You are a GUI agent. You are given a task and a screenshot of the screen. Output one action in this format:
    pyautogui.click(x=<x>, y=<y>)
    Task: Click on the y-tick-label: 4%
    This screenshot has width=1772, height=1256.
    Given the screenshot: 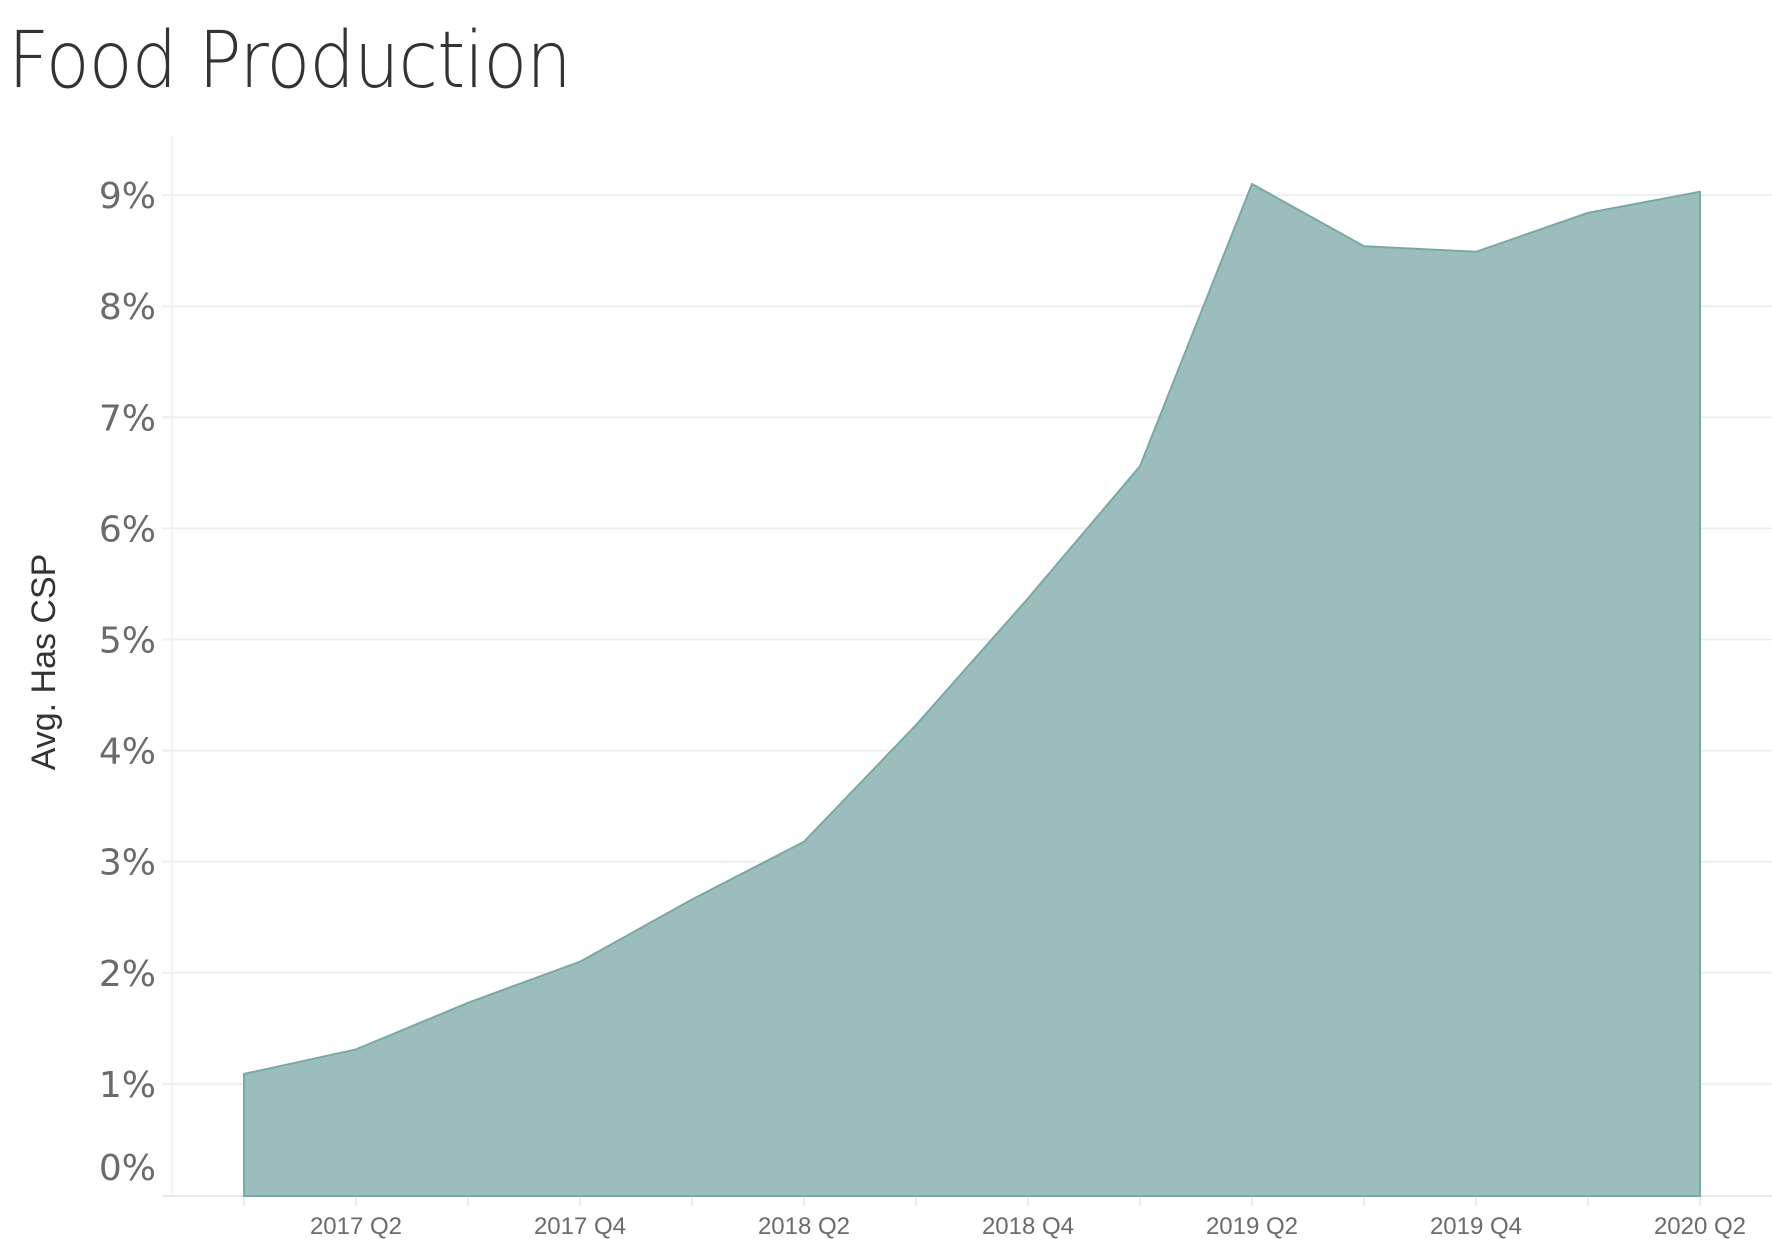 What is the action you would take?
    pyautogui.click(x=127, y=752)
    